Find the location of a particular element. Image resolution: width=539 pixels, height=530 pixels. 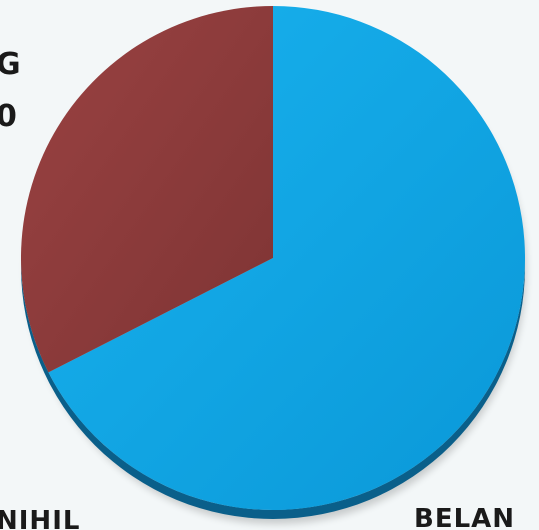

annotation-bottom-left: NIHIL is located at coordinates (40, 518).